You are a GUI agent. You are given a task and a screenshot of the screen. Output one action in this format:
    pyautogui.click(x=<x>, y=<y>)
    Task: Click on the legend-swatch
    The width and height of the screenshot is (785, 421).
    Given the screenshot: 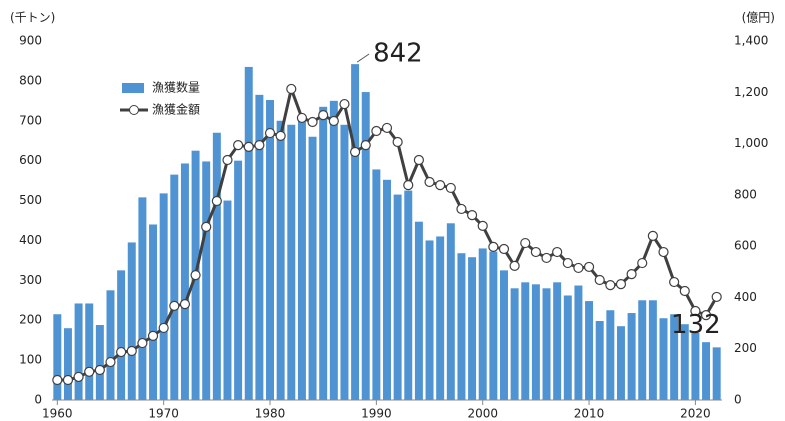 What is the action you would take?
    pyautogui.click(x=134, y=110)
    